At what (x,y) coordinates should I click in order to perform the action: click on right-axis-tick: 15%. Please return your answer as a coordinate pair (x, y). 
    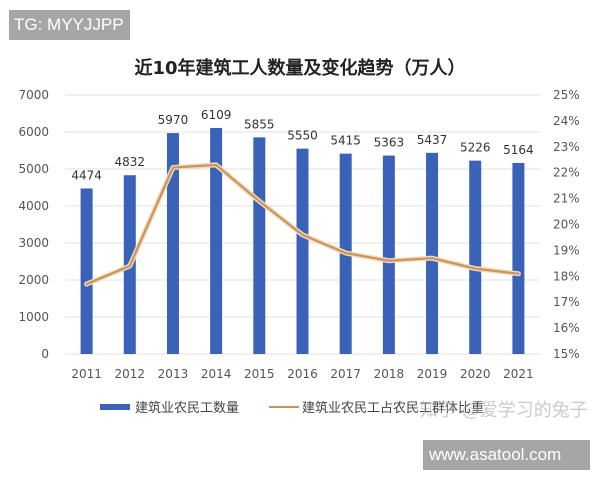
    Looking at the image, I should click on (566, 354).